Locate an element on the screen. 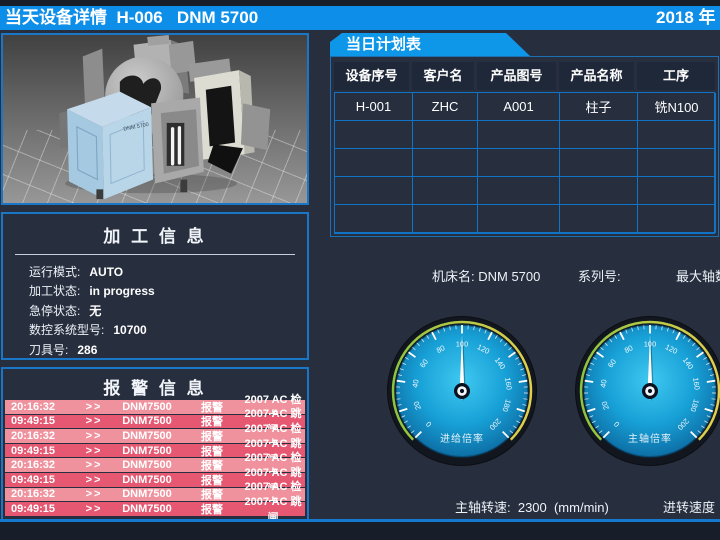 The image size is (720, 540). plan-table-grid: H-001 ZHC A001 柱子 铣N100 is located at coordinates (525, 163).